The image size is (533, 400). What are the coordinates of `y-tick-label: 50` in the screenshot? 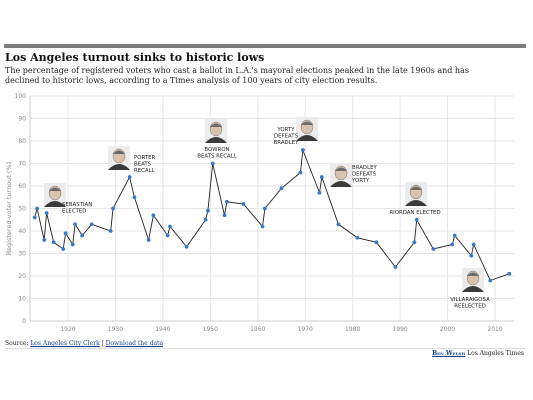 It's located at (22, 209).